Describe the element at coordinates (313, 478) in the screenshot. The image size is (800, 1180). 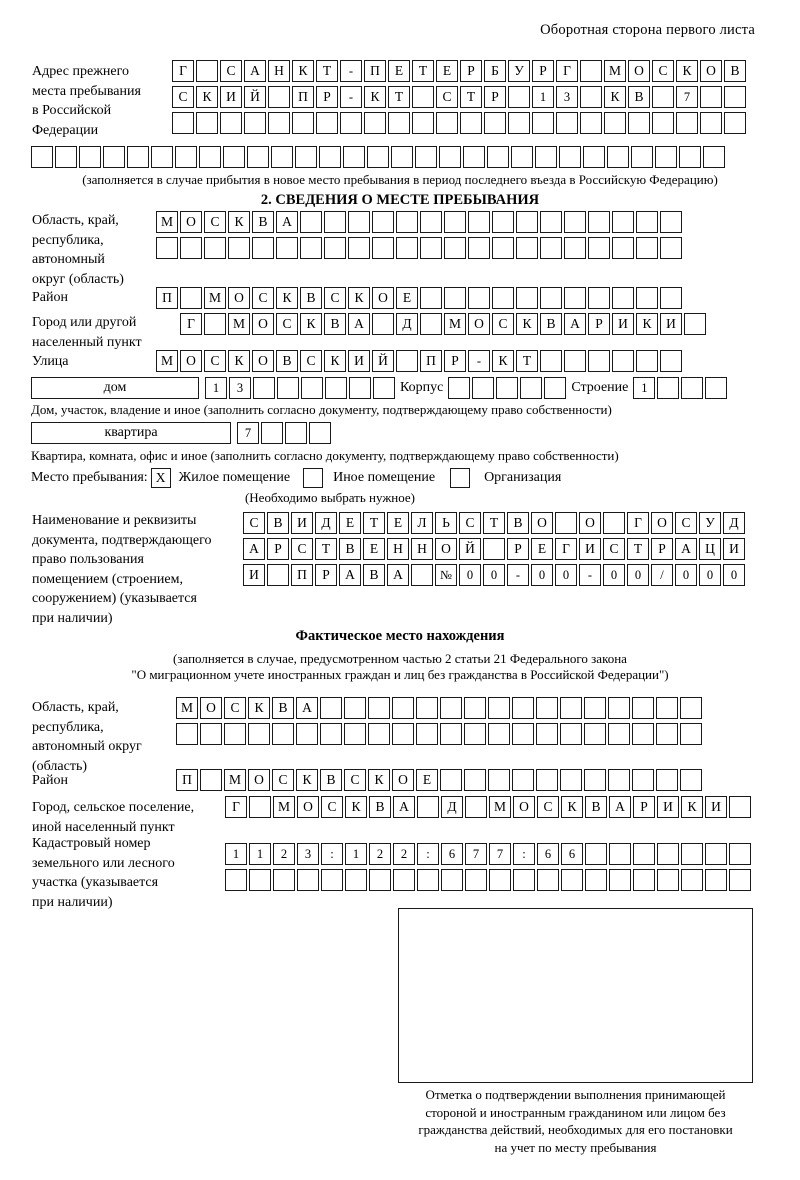
I see `checkbox-inoe` at that location.